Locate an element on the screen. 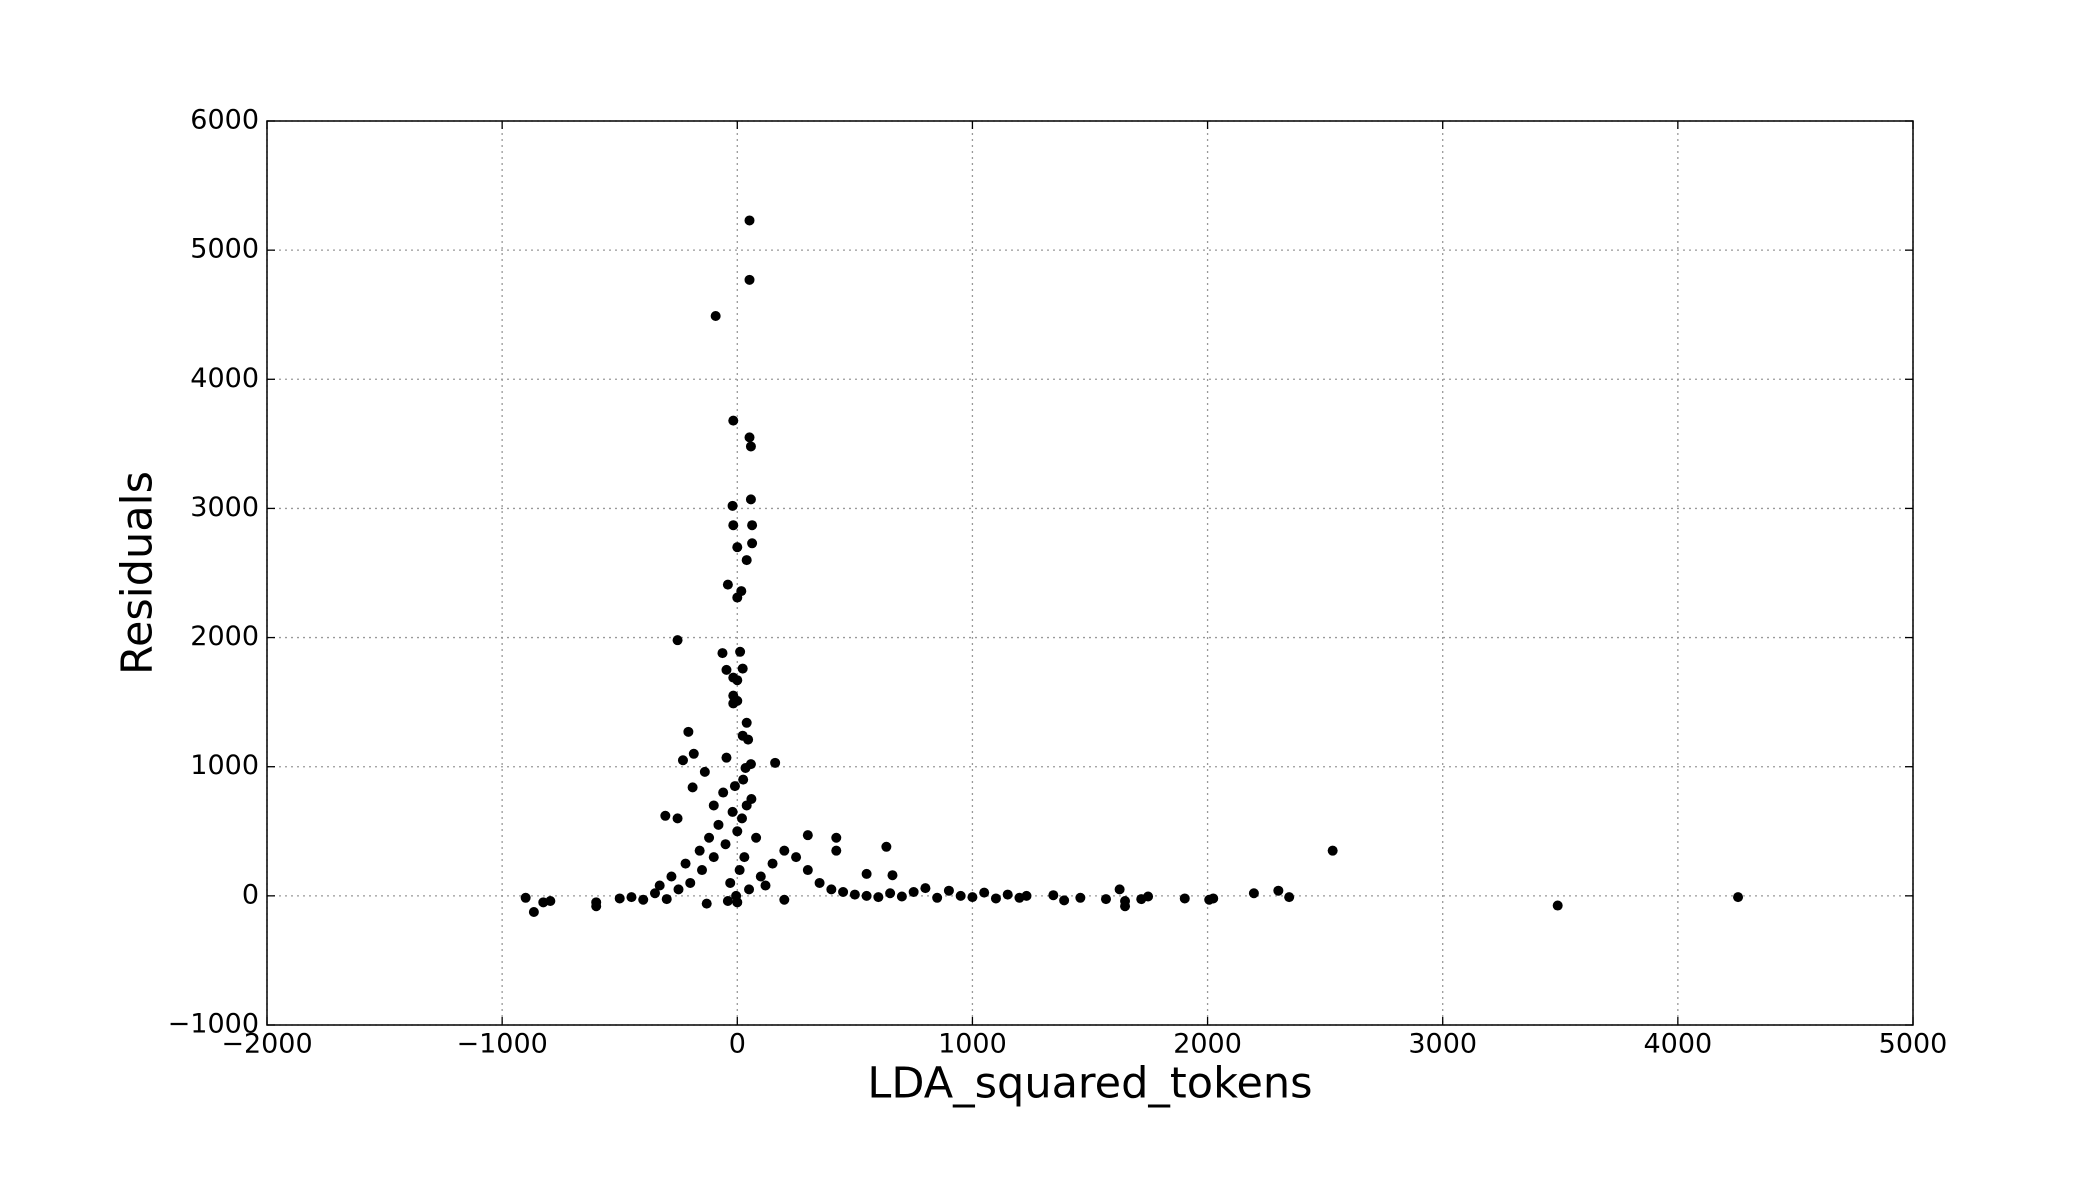  y-tick-label: 0 is located at coordinates (250, 894).